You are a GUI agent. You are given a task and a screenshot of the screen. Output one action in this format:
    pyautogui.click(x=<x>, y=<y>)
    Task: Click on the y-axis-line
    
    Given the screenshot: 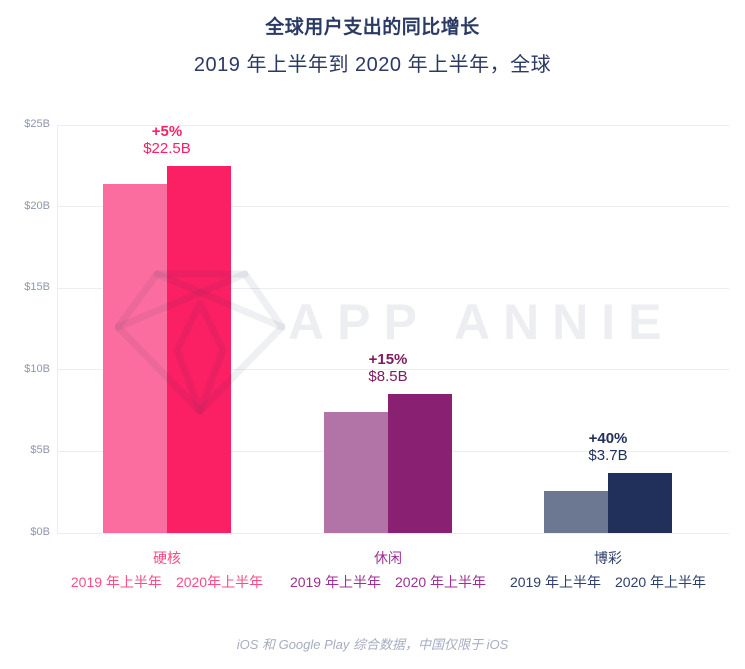 What is the action you would take?
    pyautogui.click(x=57, y=329)
    